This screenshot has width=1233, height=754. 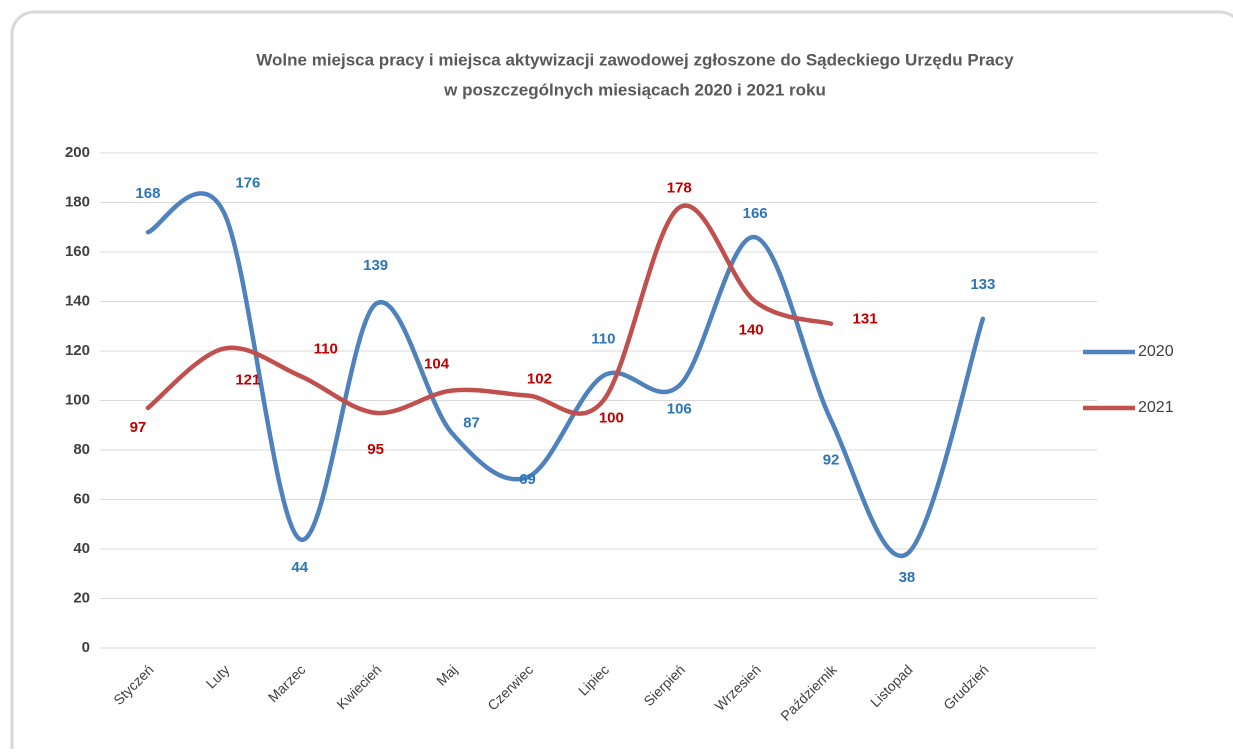 I want to click on data-label: 121, so click(x=247, y=379).